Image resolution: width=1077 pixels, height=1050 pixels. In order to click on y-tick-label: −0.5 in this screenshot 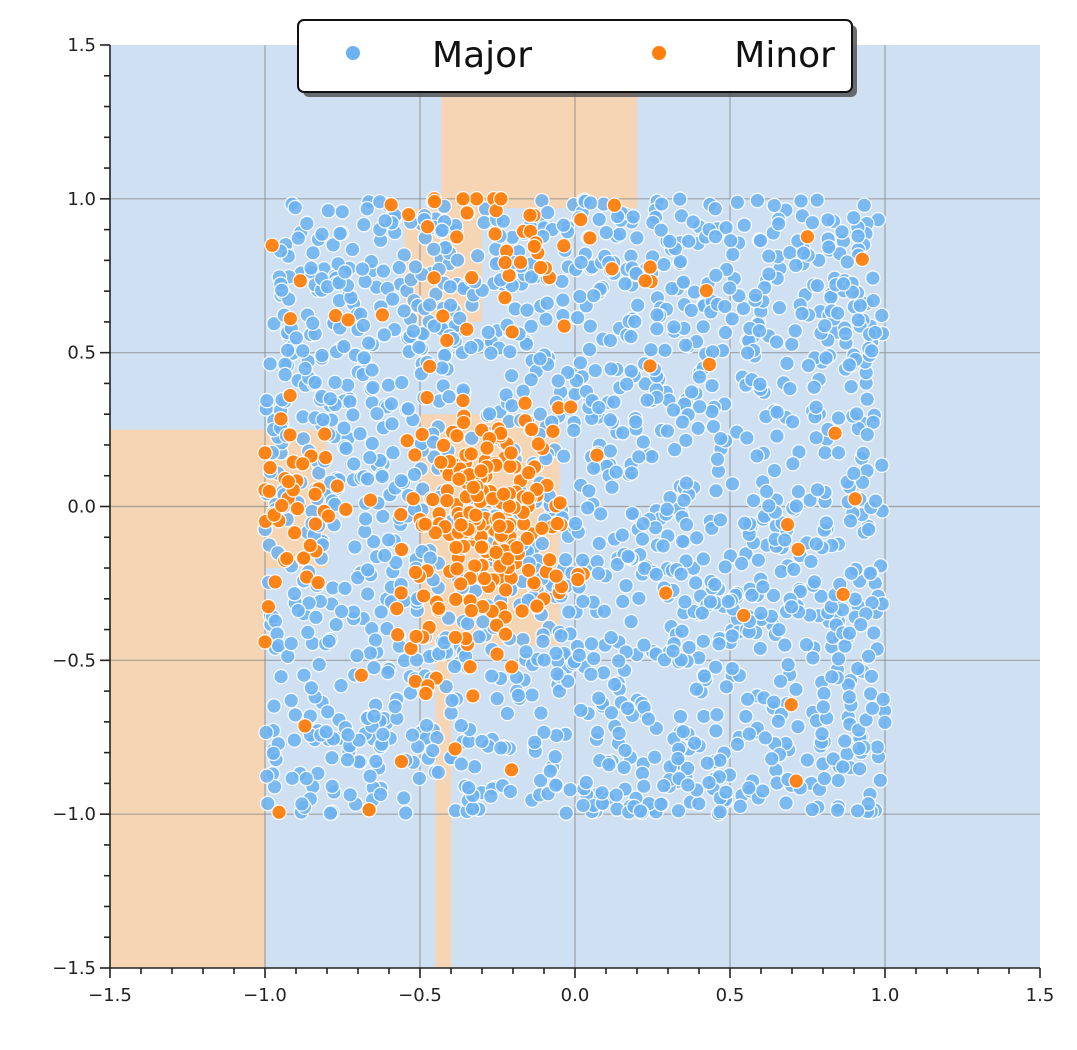, I will do `click(74, 660)`.